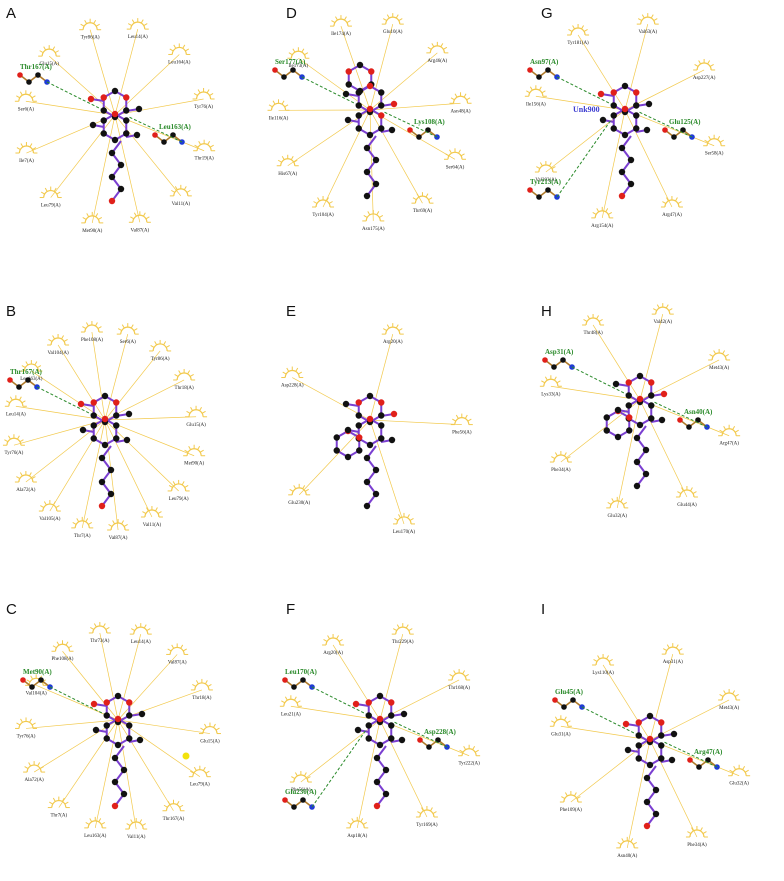  I want to click on residue-label: Leu79(A), so click(51, 206).